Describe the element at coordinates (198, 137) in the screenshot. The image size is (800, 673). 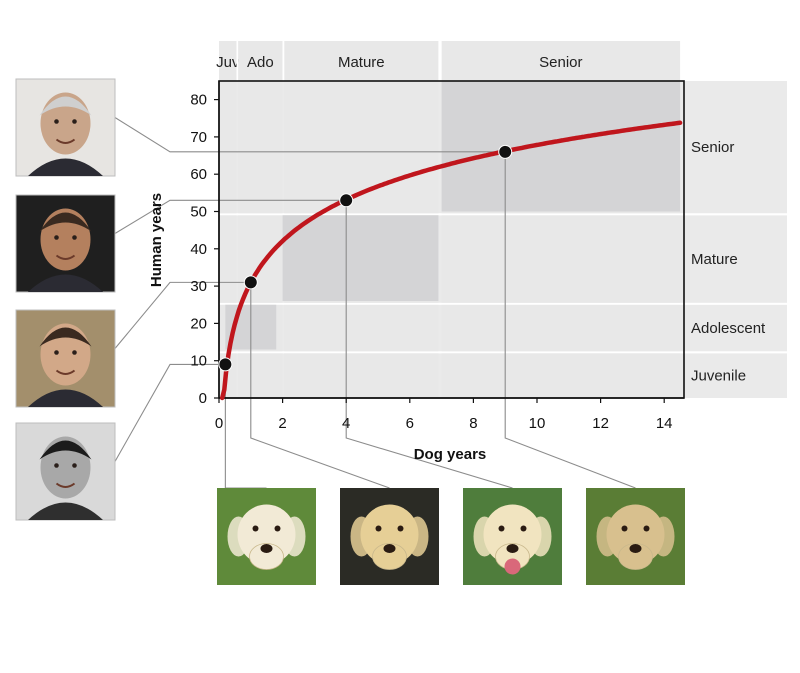
I see `y-tick-label-70: 70` at that location.